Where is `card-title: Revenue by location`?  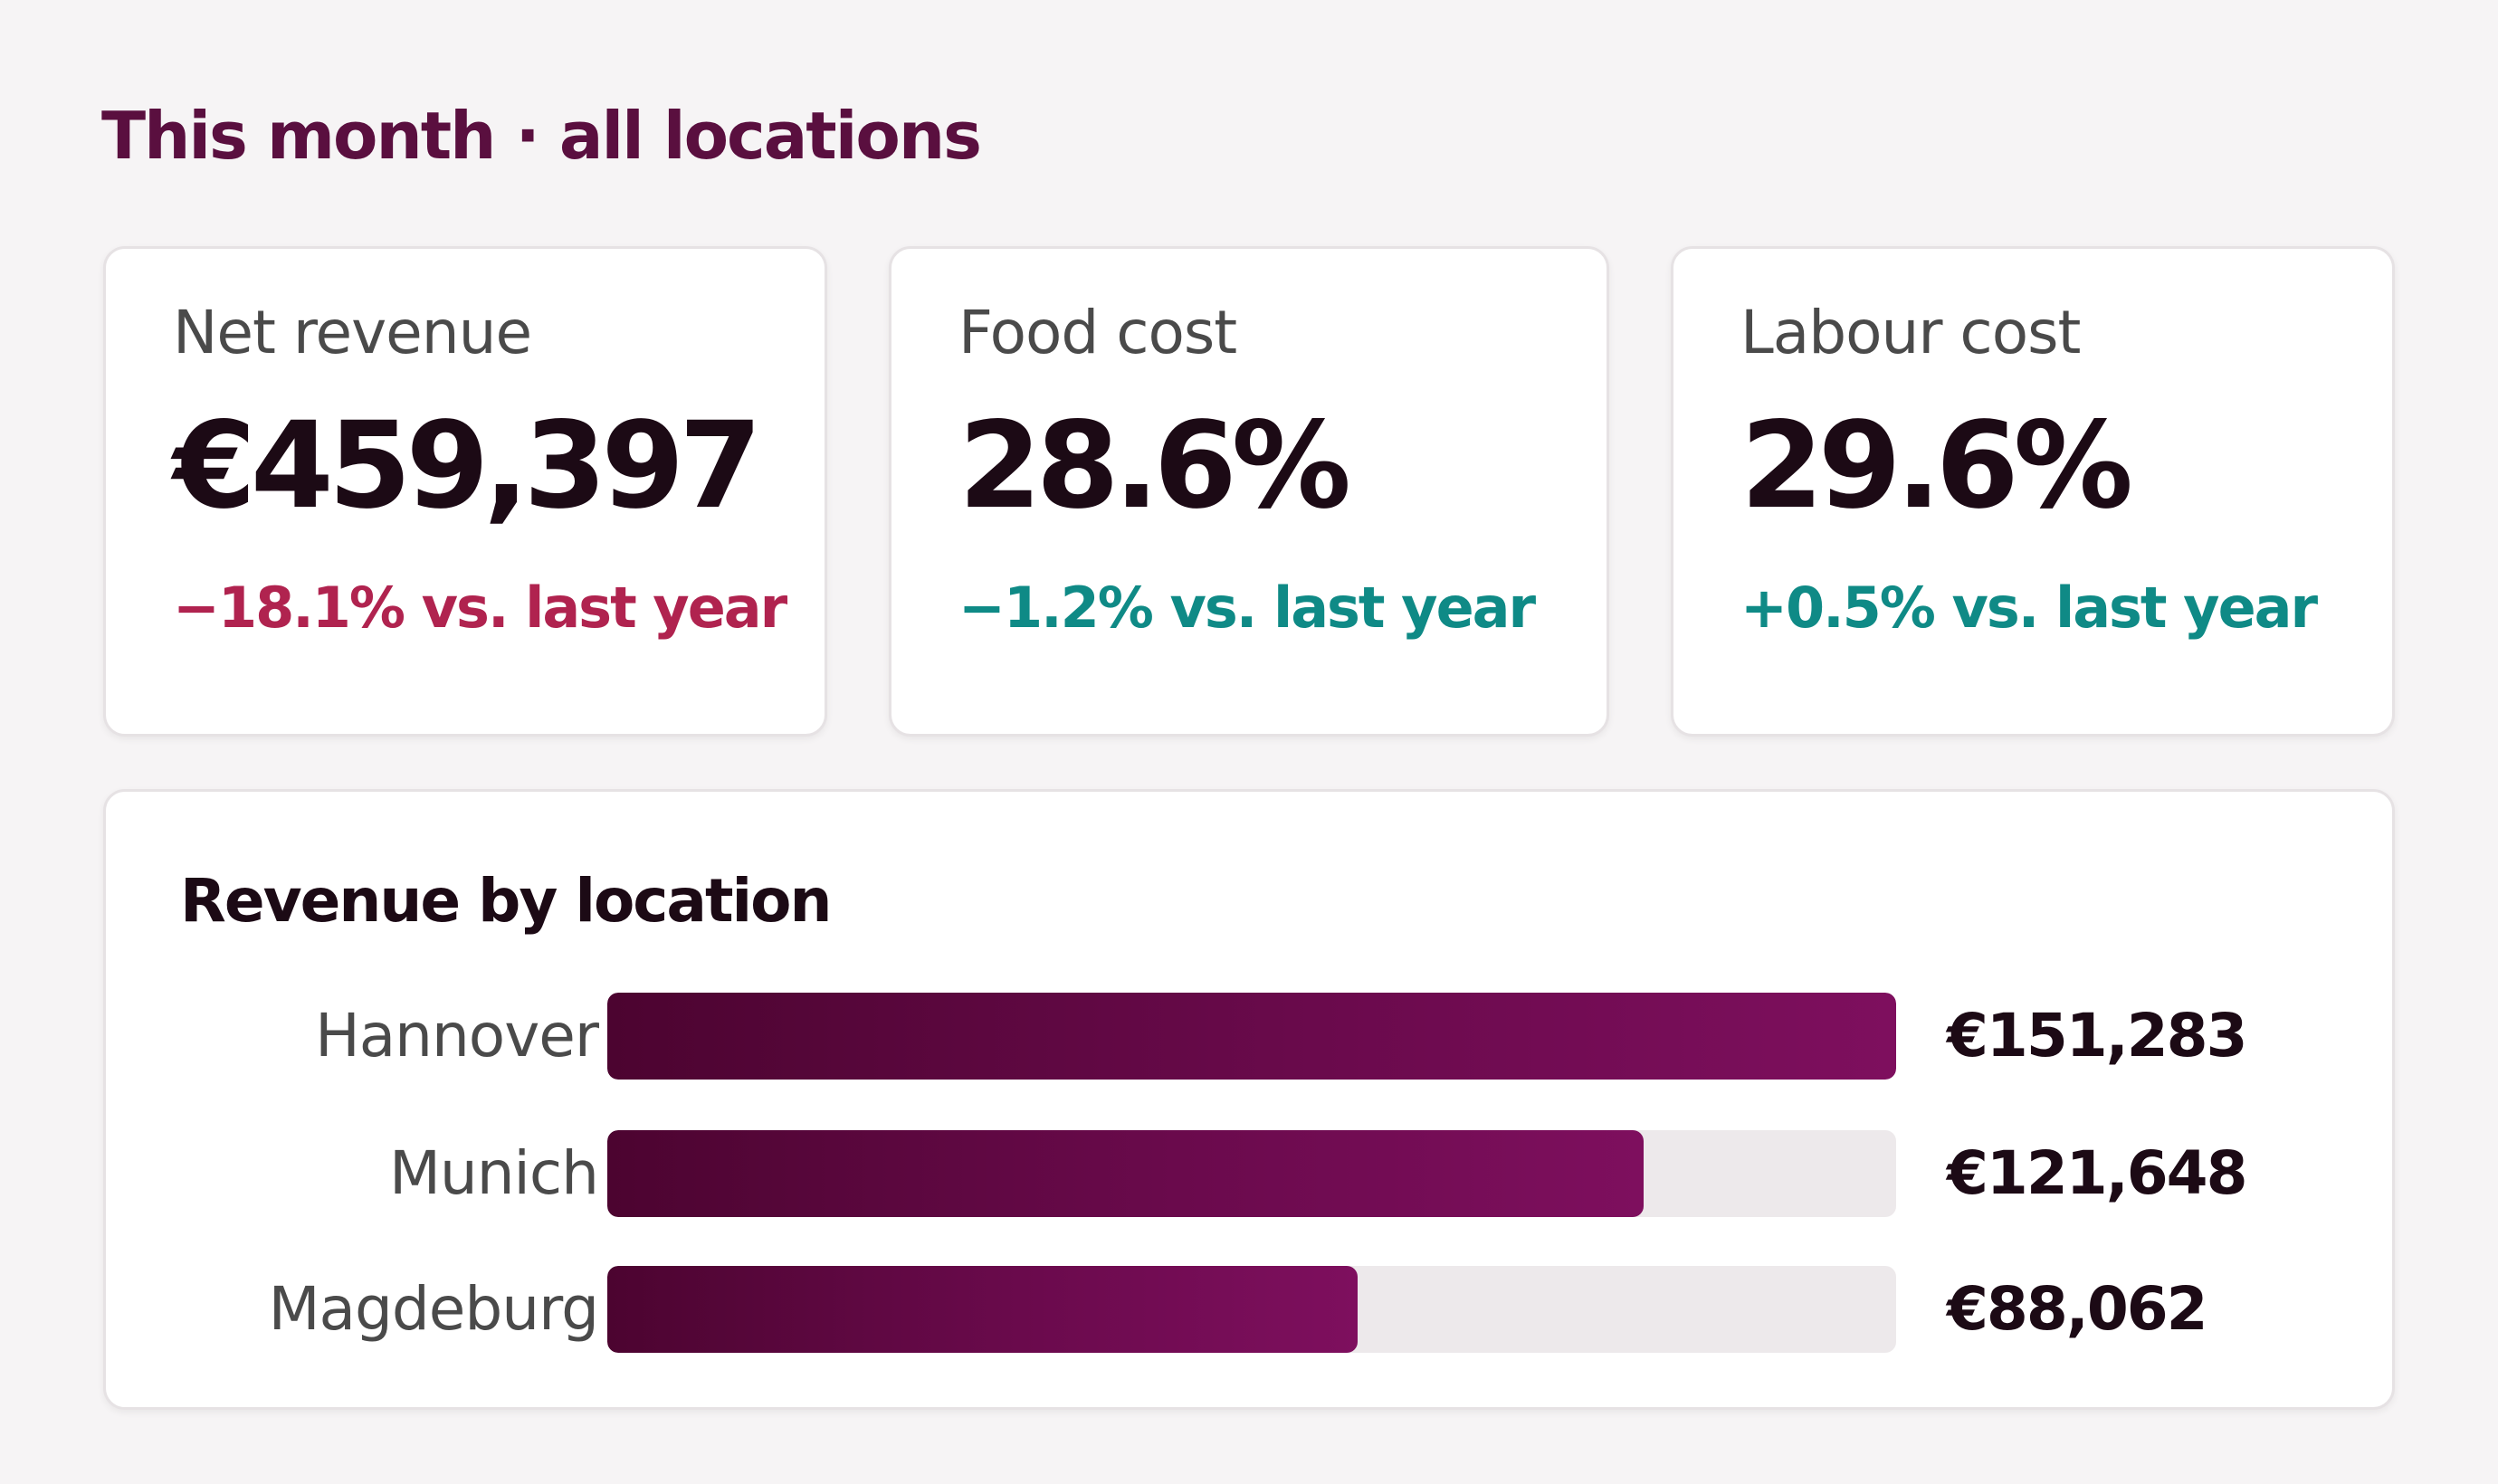 card-title: Revenue by location is located at coordinates (506, 901).